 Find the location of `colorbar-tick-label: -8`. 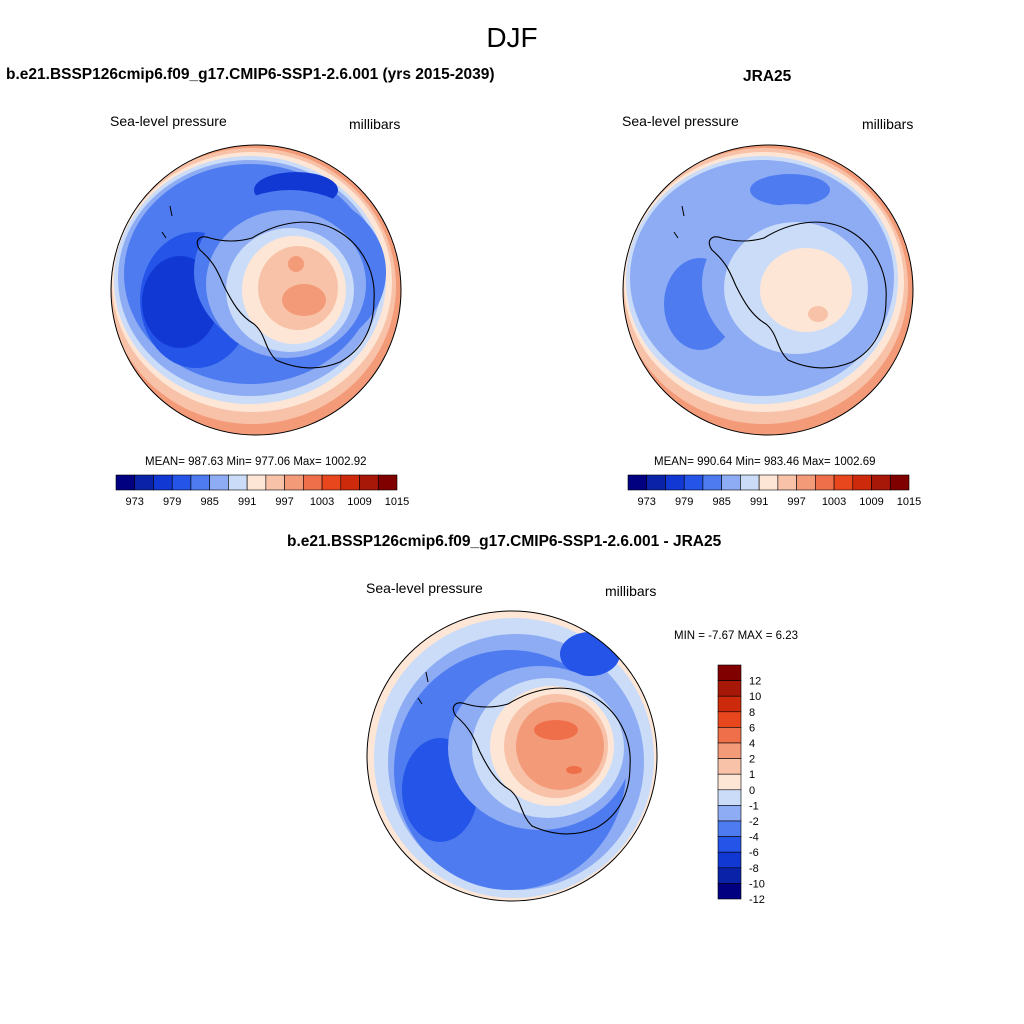

colorbar-tick-label: -8 is located at coordinates (754, 869).